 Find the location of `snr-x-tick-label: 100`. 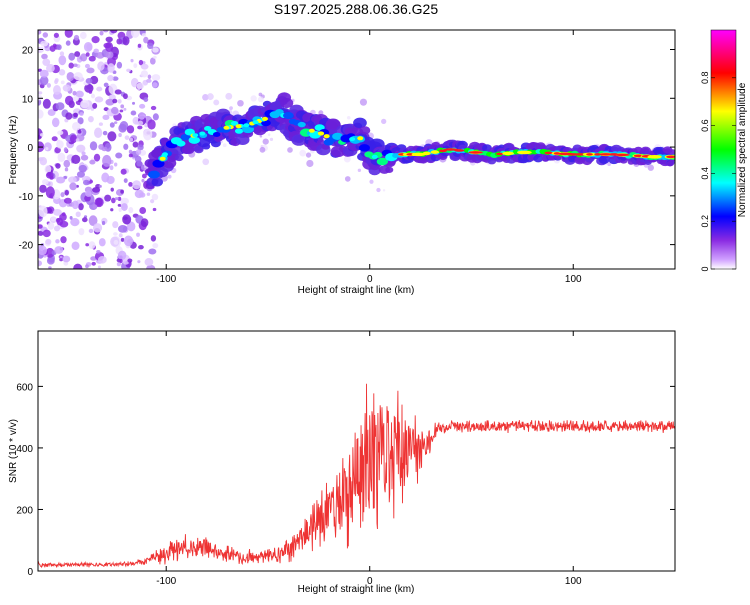

snr-x-tick-label: 100 is located at coordinates (573, 581).